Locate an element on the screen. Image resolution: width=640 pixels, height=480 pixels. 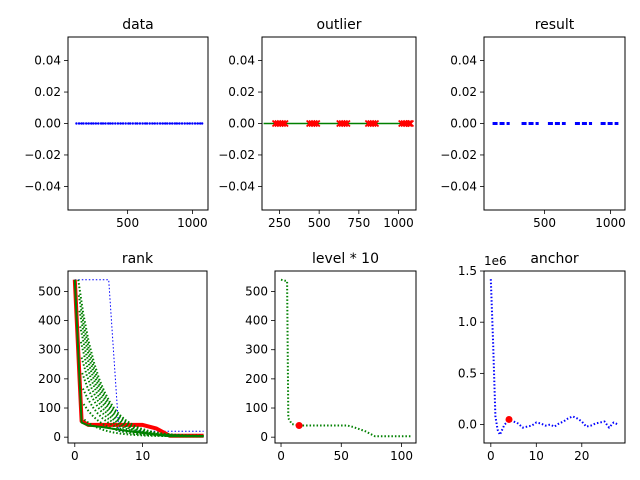
subplot-title-1: outlier is located at coordinates (338, 25).